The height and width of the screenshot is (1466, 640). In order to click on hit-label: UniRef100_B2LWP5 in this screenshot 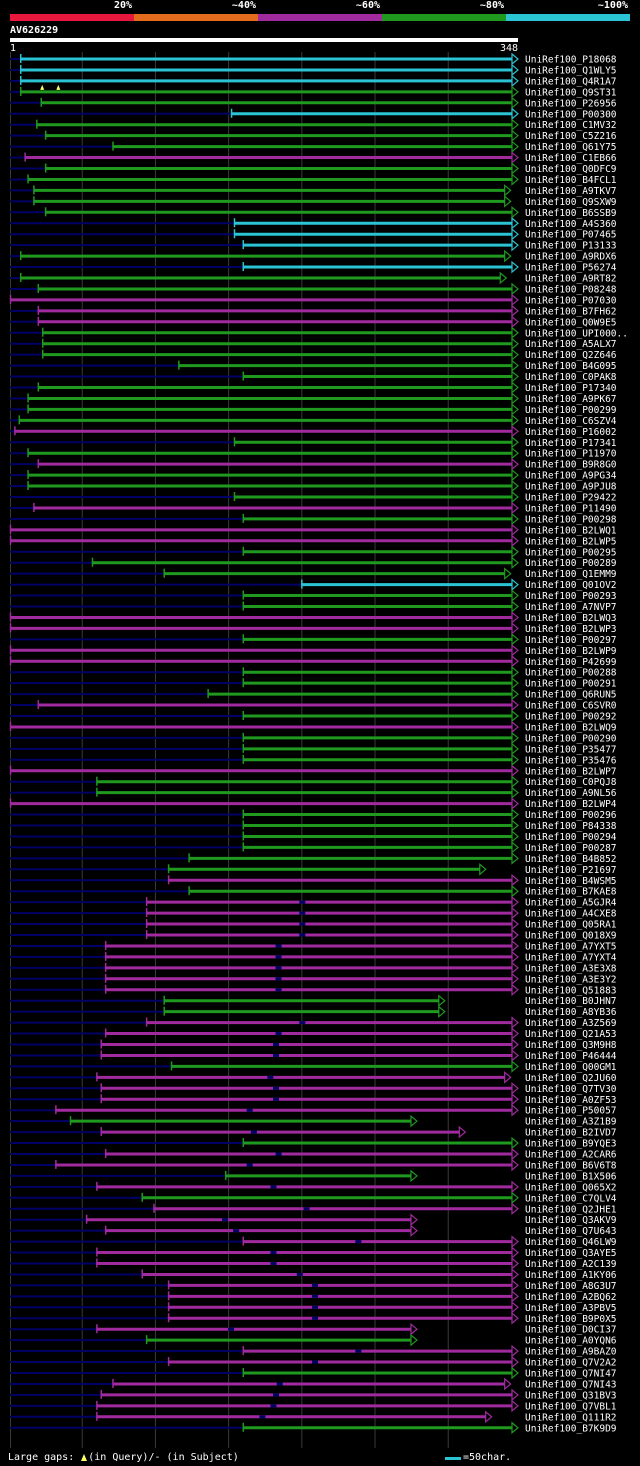, I will do `click(571, 541)`.